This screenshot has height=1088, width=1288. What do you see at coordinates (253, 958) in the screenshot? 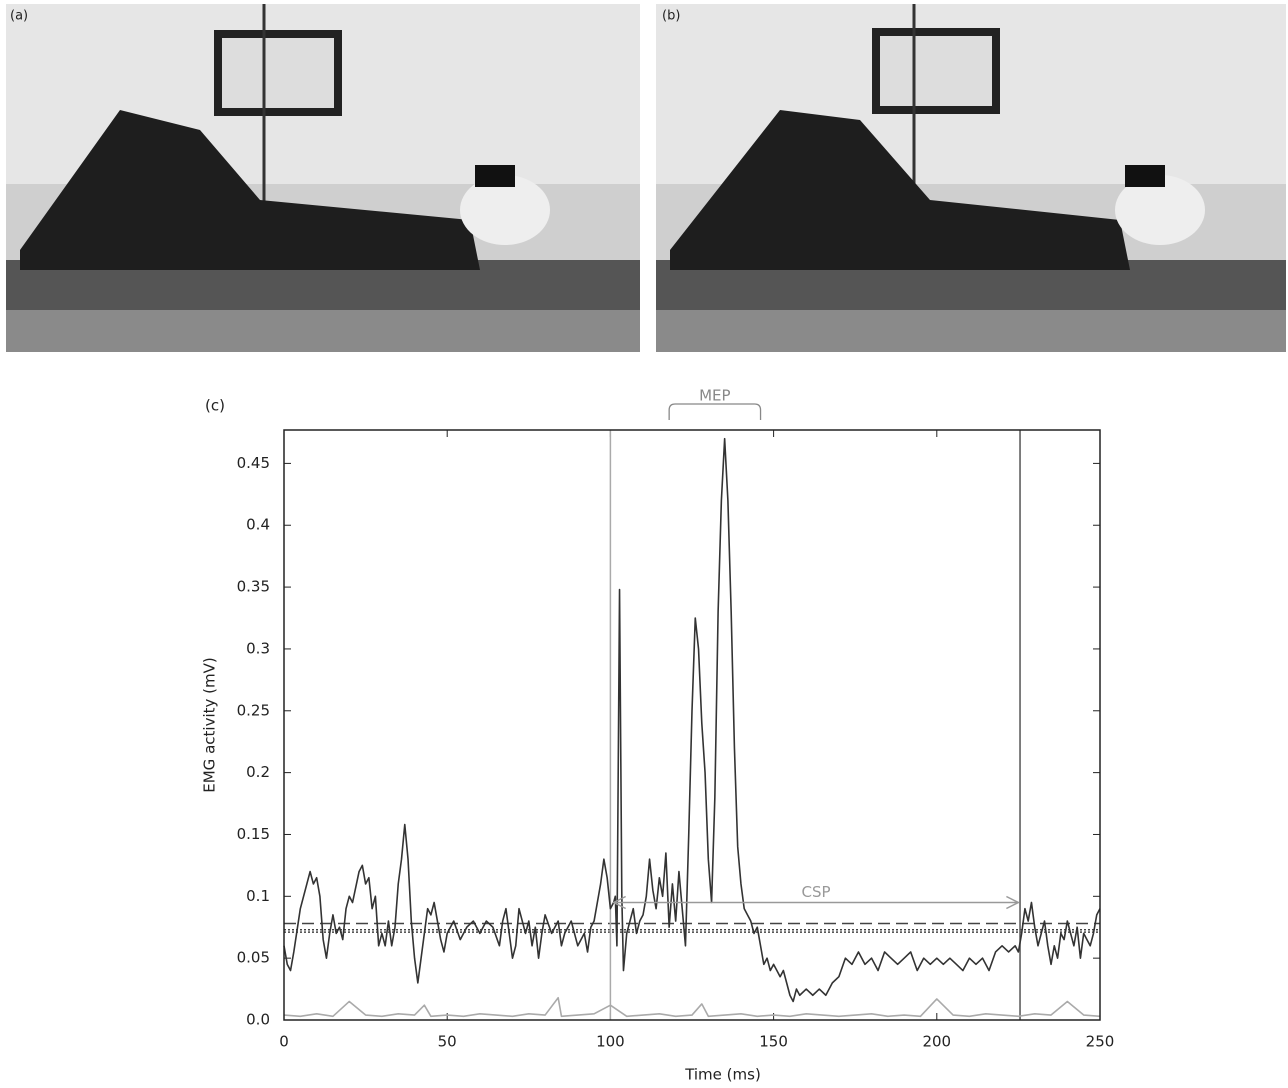
I see `y-tick-label: 0.05` at bounding box center [253, 958].